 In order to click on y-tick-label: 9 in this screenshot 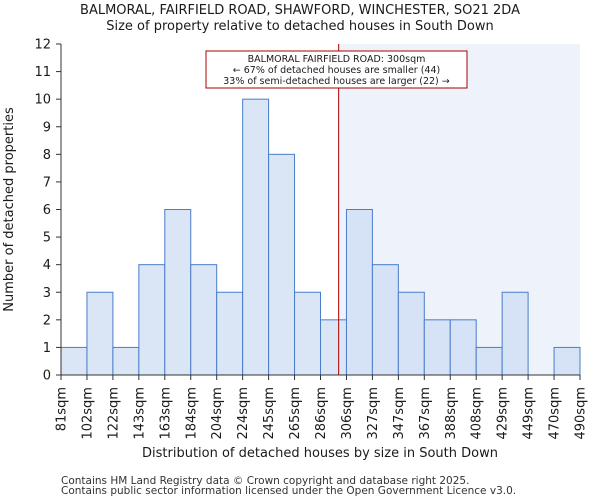, I will do `click(47, 127)`.